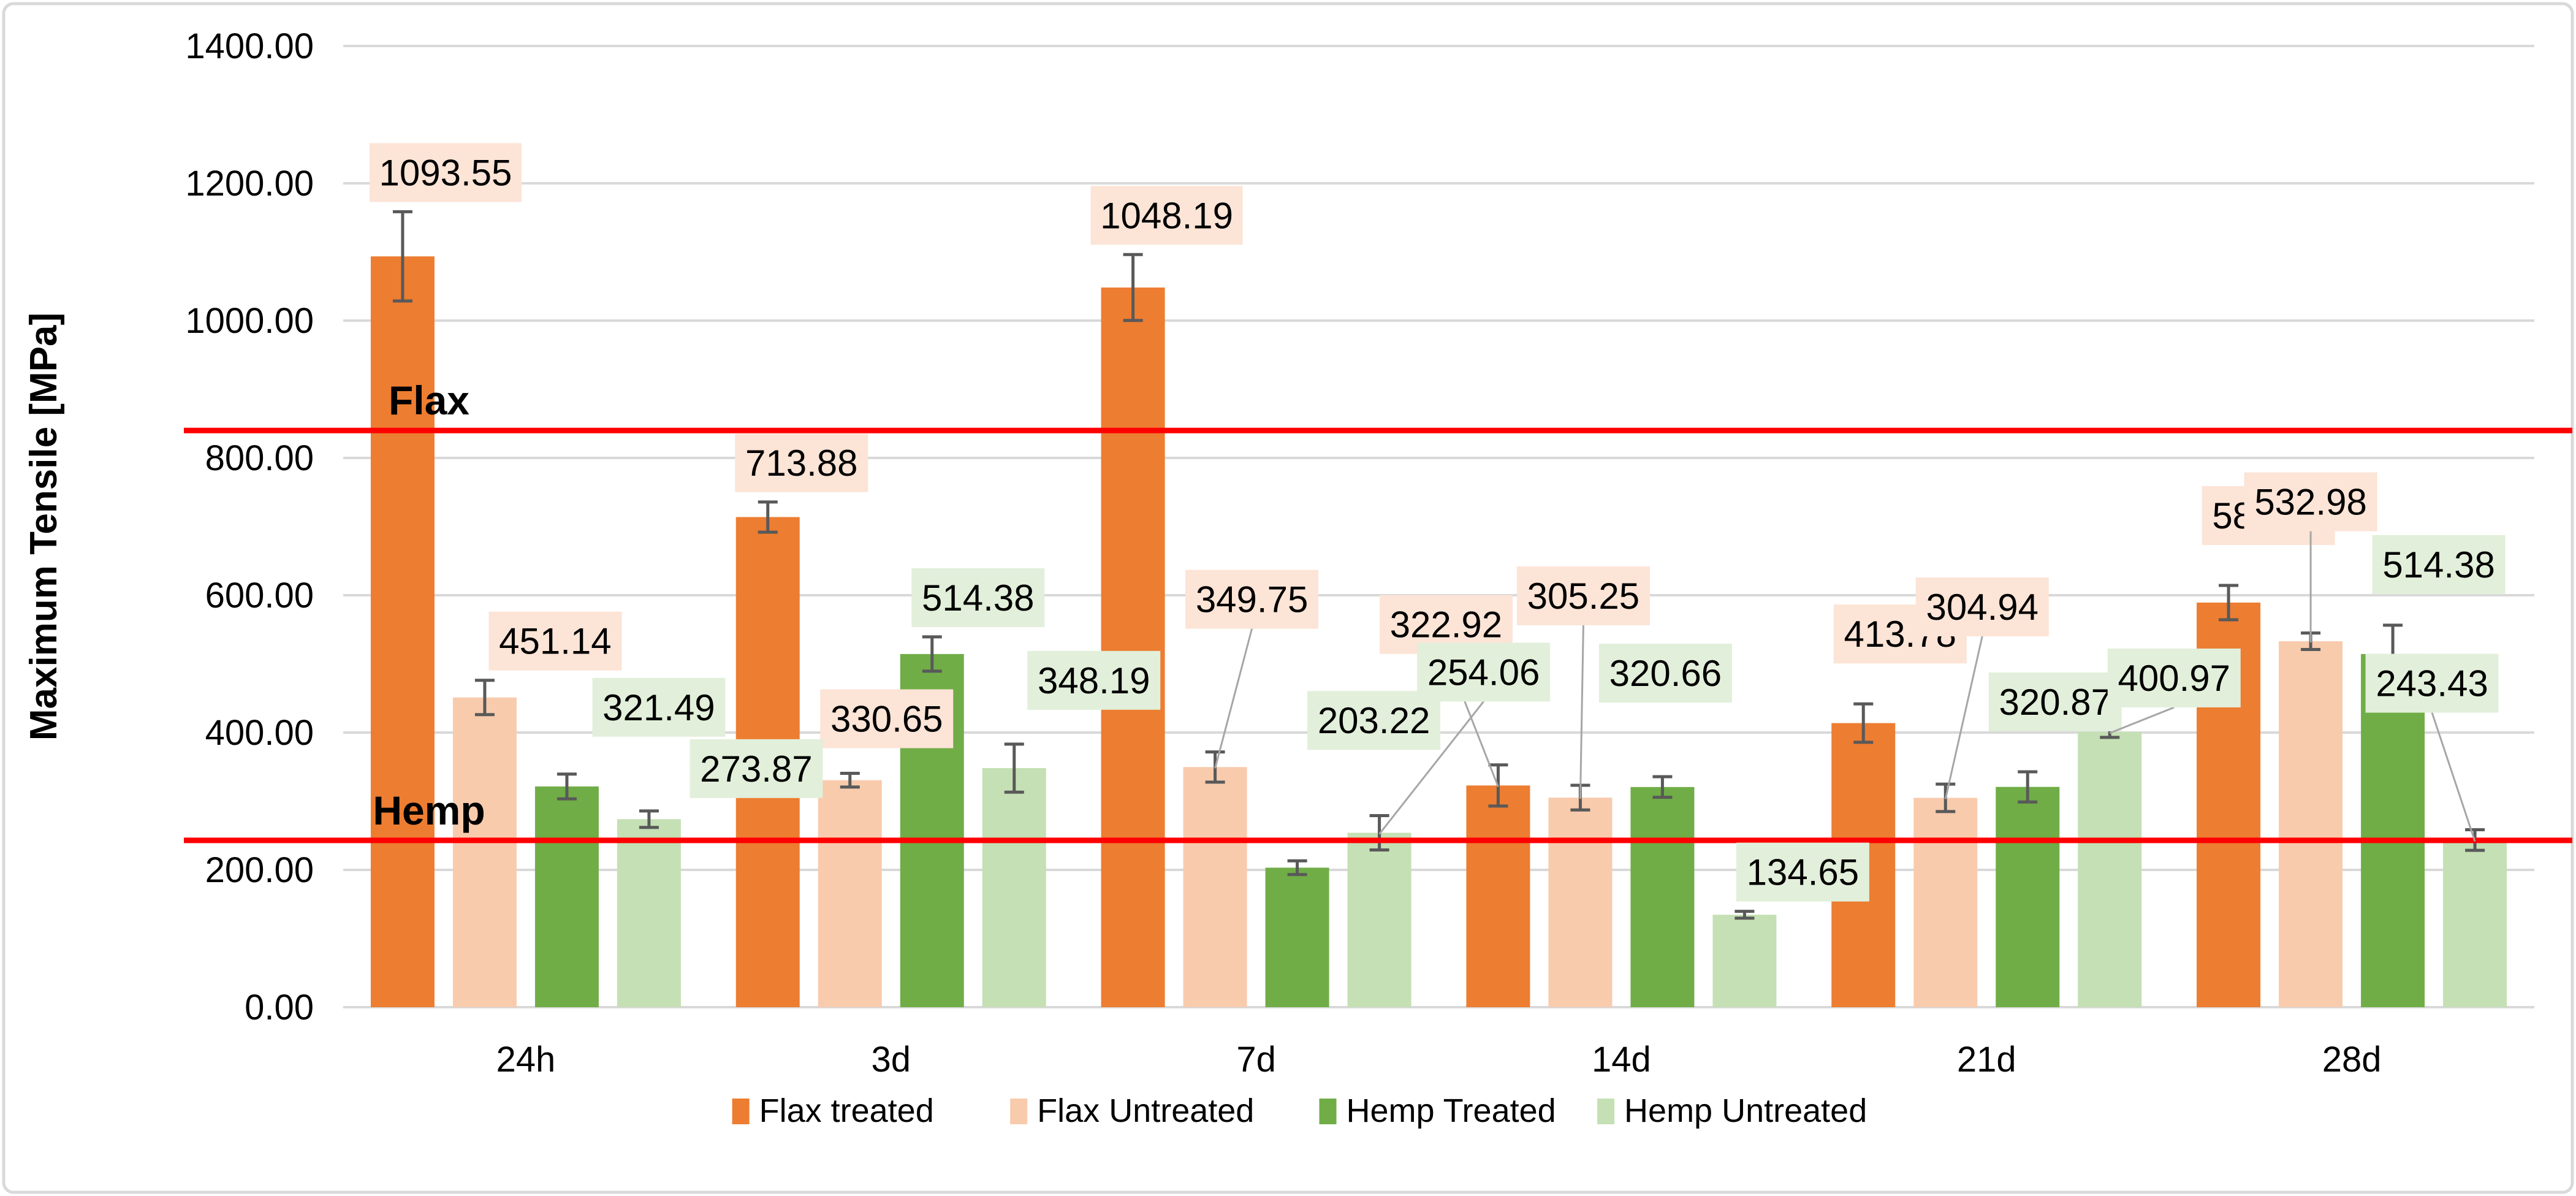  I want to click on data-label: 305.25, so click(1583, 596).